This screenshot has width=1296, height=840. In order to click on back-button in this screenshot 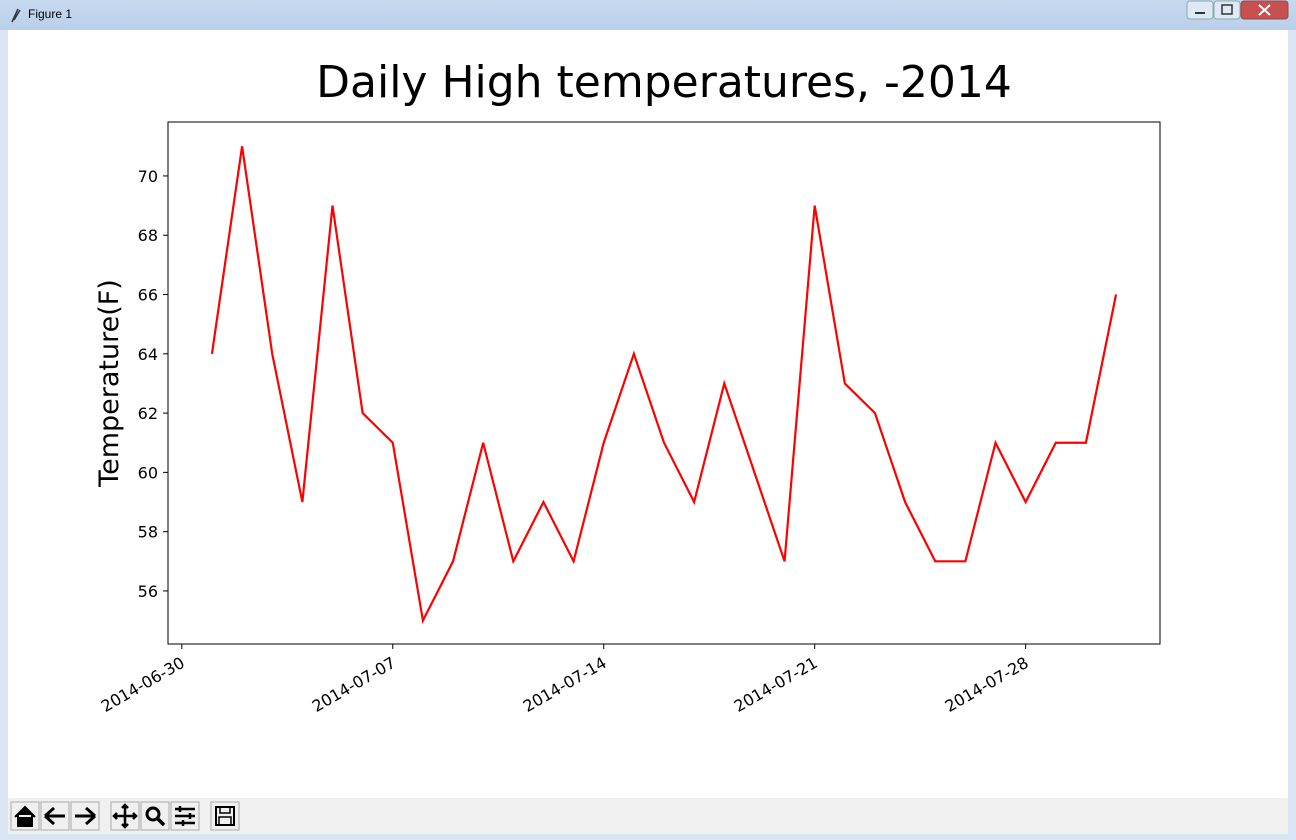, I will do `click(55, 816)`.